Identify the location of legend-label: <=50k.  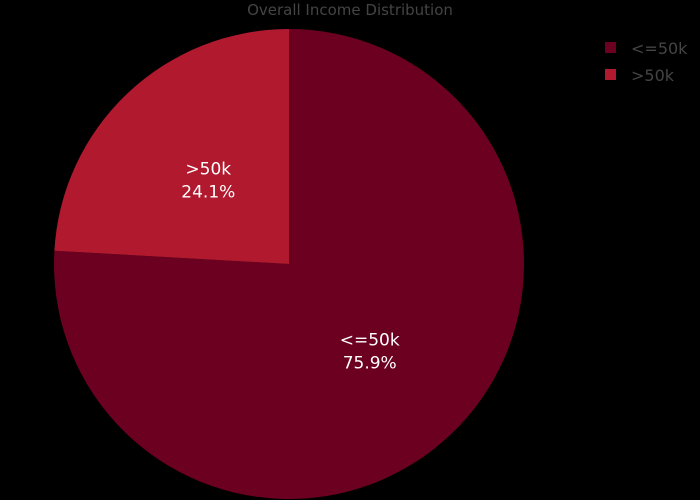
(659, 48).